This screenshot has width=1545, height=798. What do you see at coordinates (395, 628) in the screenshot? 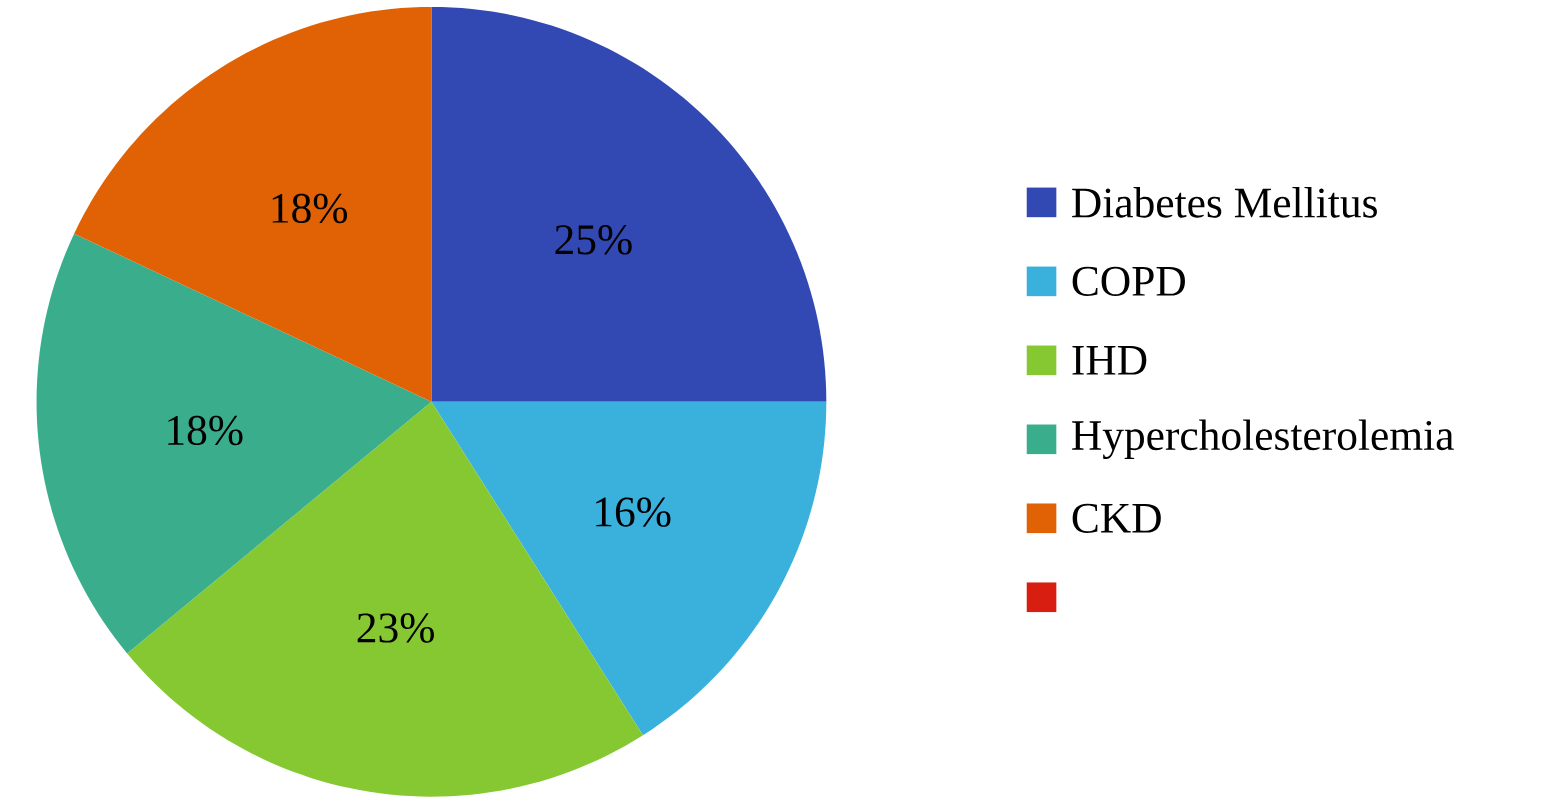
I see `data-label: 23%` at bounding box center [395, 628].